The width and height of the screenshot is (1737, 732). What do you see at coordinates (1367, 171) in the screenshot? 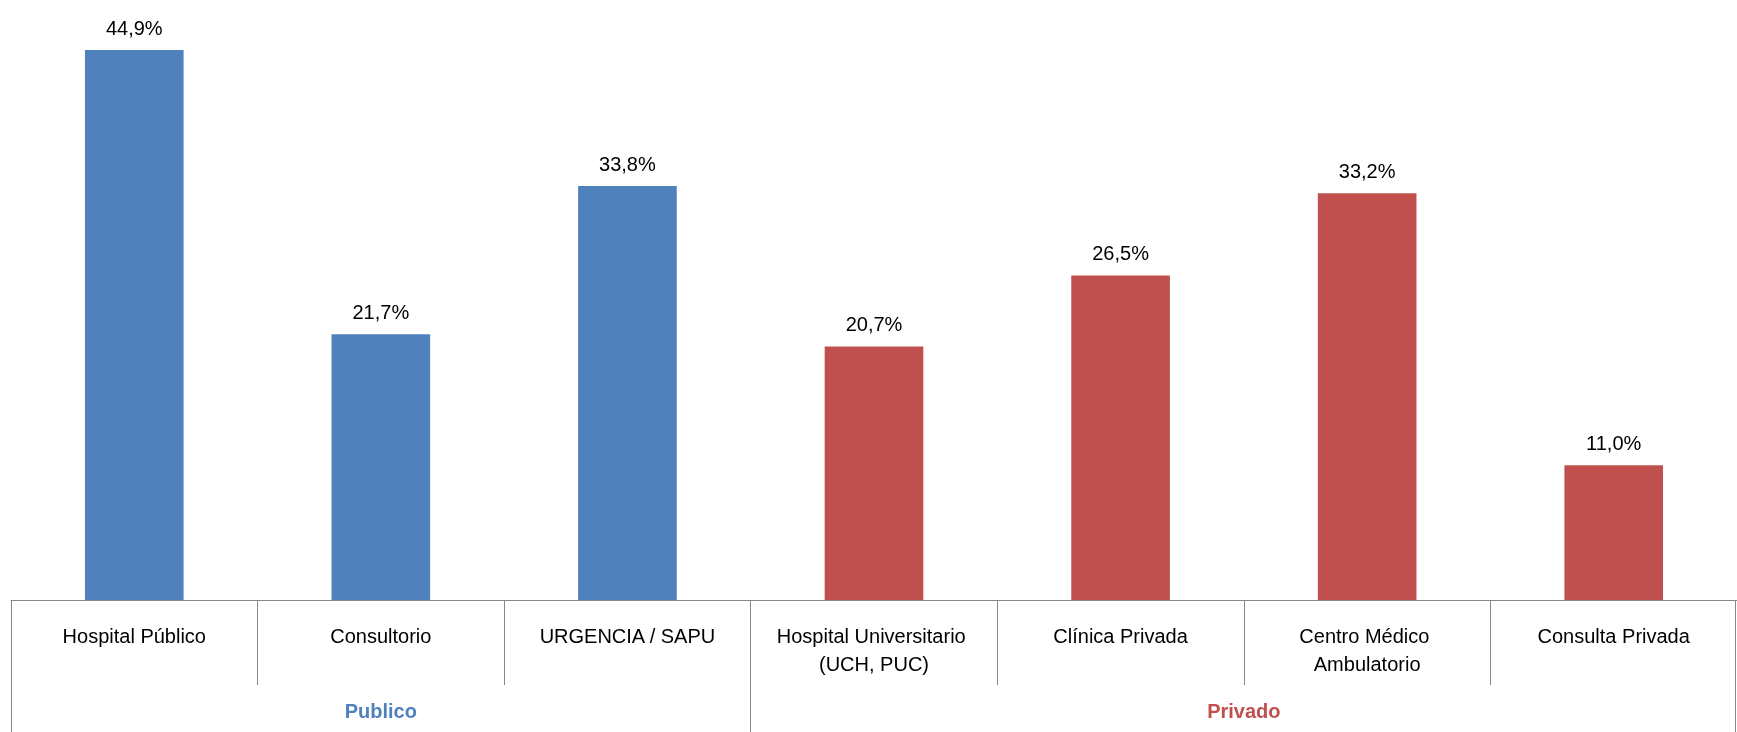
I see `data-label: 33,2%` at bounding box center [1367, 171].